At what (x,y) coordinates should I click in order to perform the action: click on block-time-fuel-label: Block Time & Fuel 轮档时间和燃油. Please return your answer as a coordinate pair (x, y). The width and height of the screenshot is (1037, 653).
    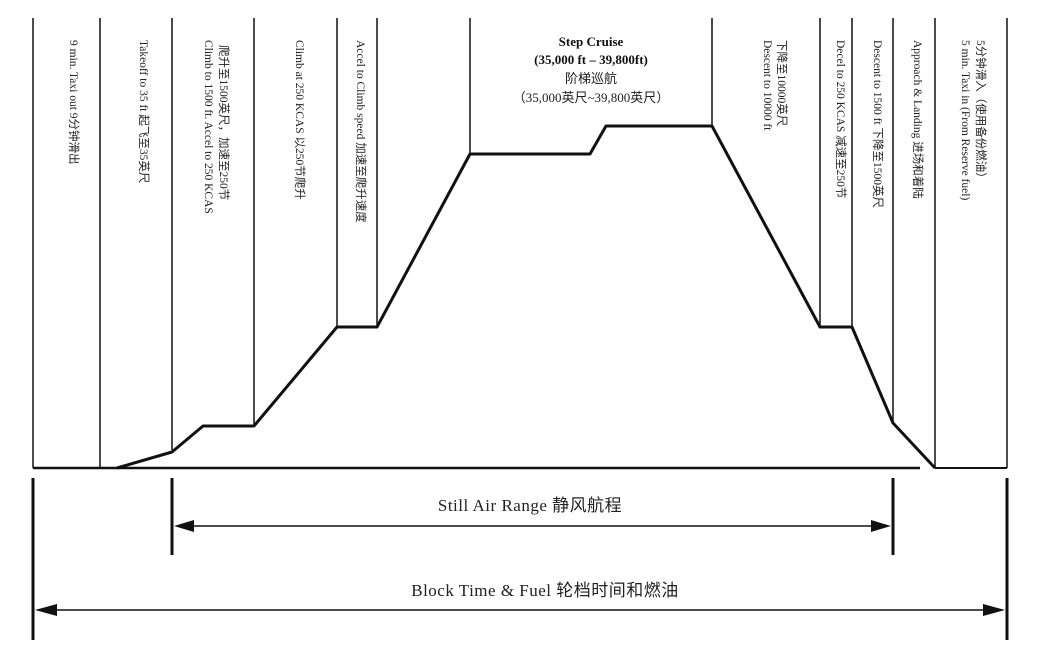
    Looking at the image, I should click on (545, 590).